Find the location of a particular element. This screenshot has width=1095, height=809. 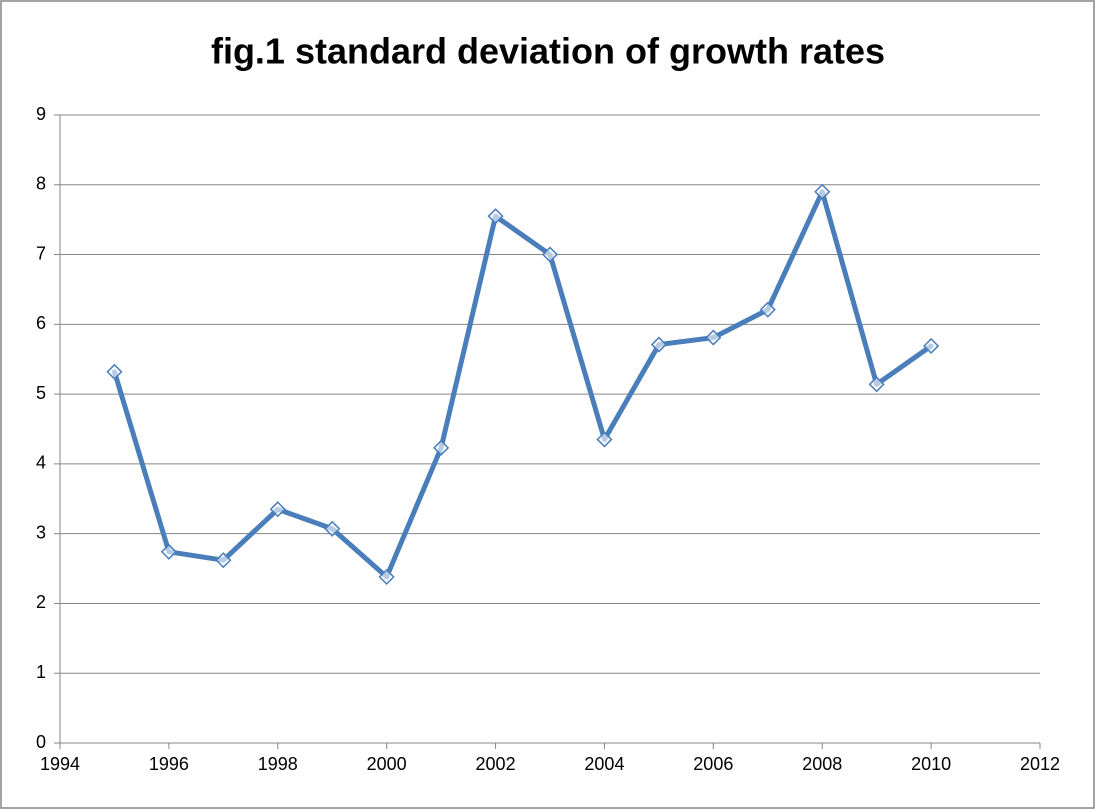

x-tick-label: 2012 is located at coordinates (1040, 764).